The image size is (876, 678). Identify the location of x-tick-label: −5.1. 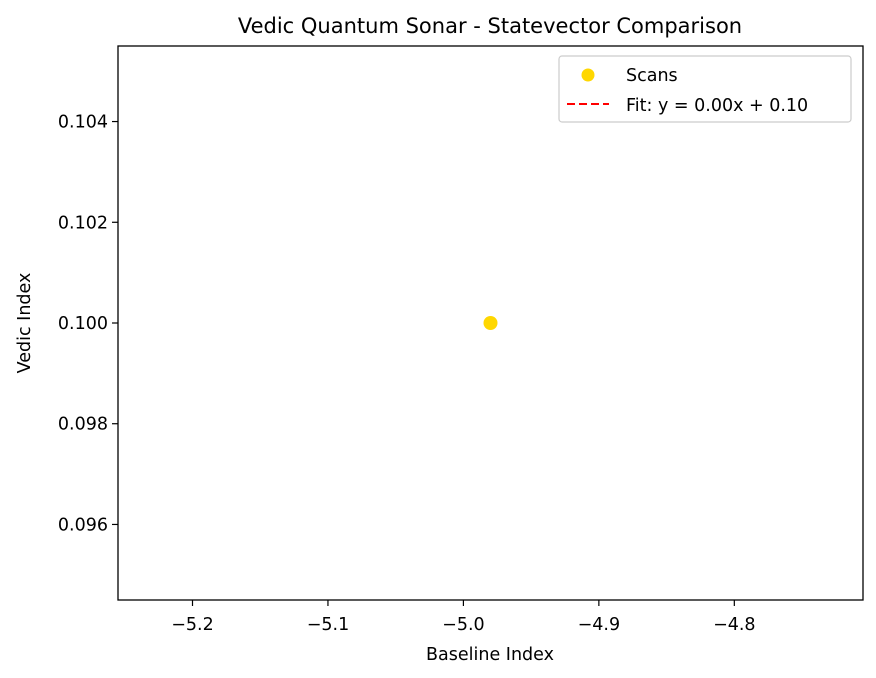
(328, 625).